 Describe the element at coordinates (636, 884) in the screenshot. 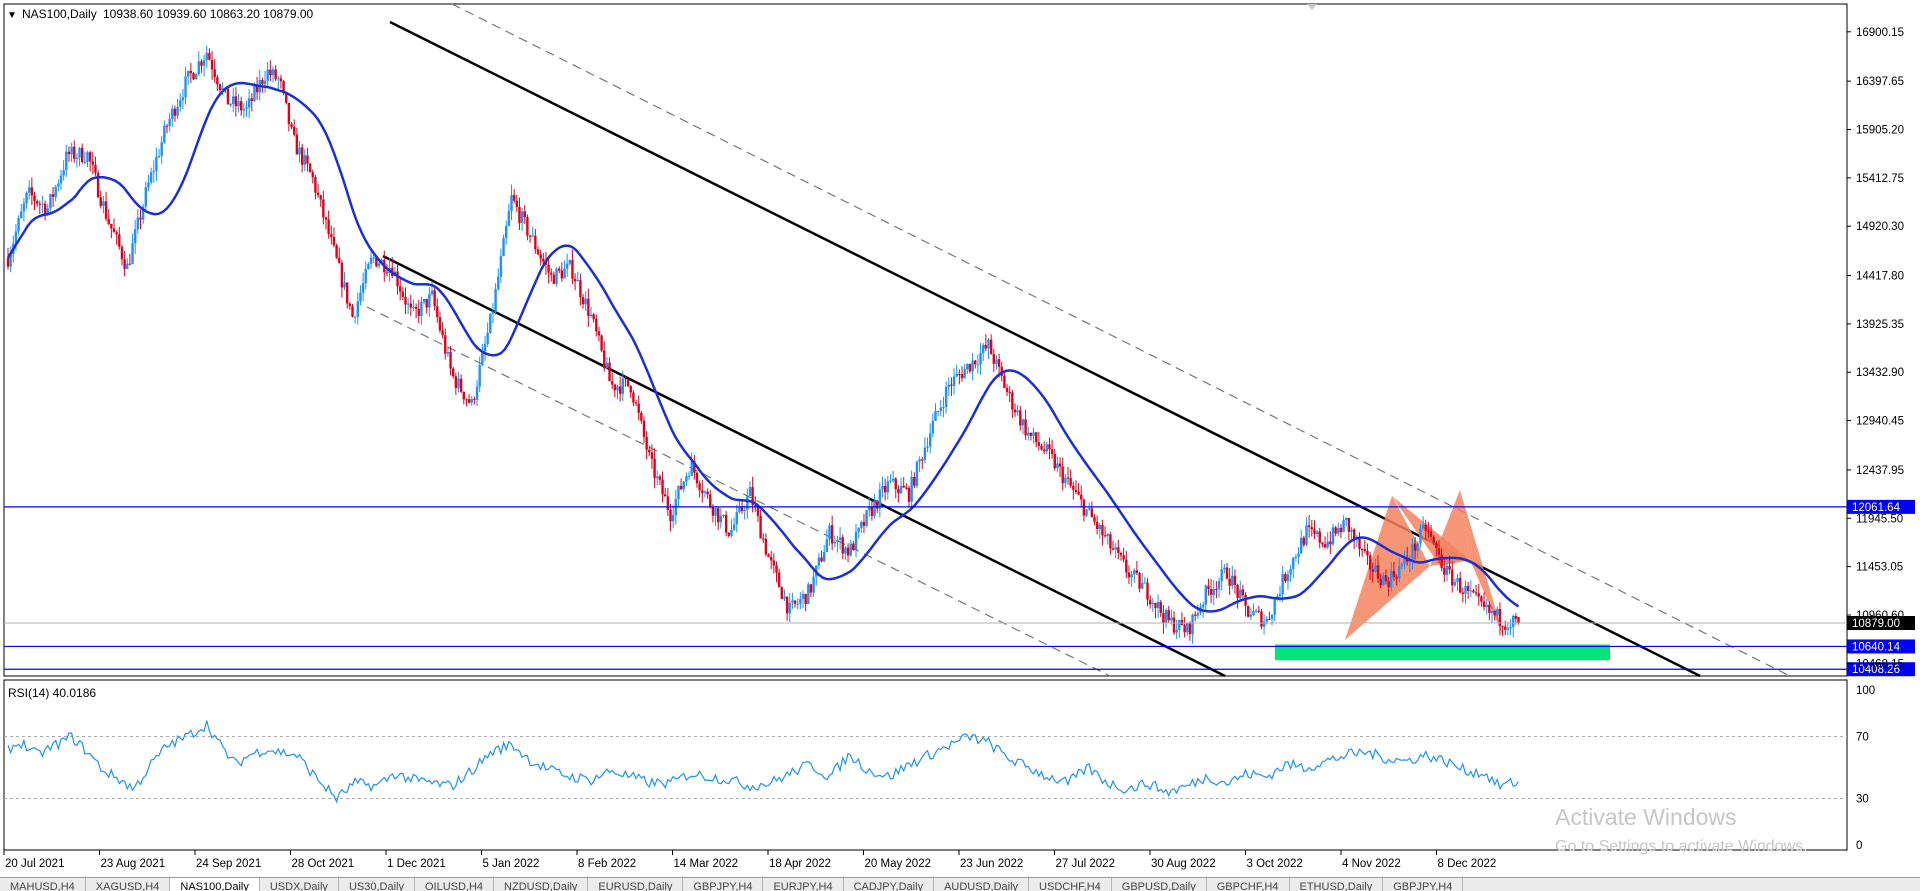

I see `chart-tab: EURUSD,Daily` at that location.